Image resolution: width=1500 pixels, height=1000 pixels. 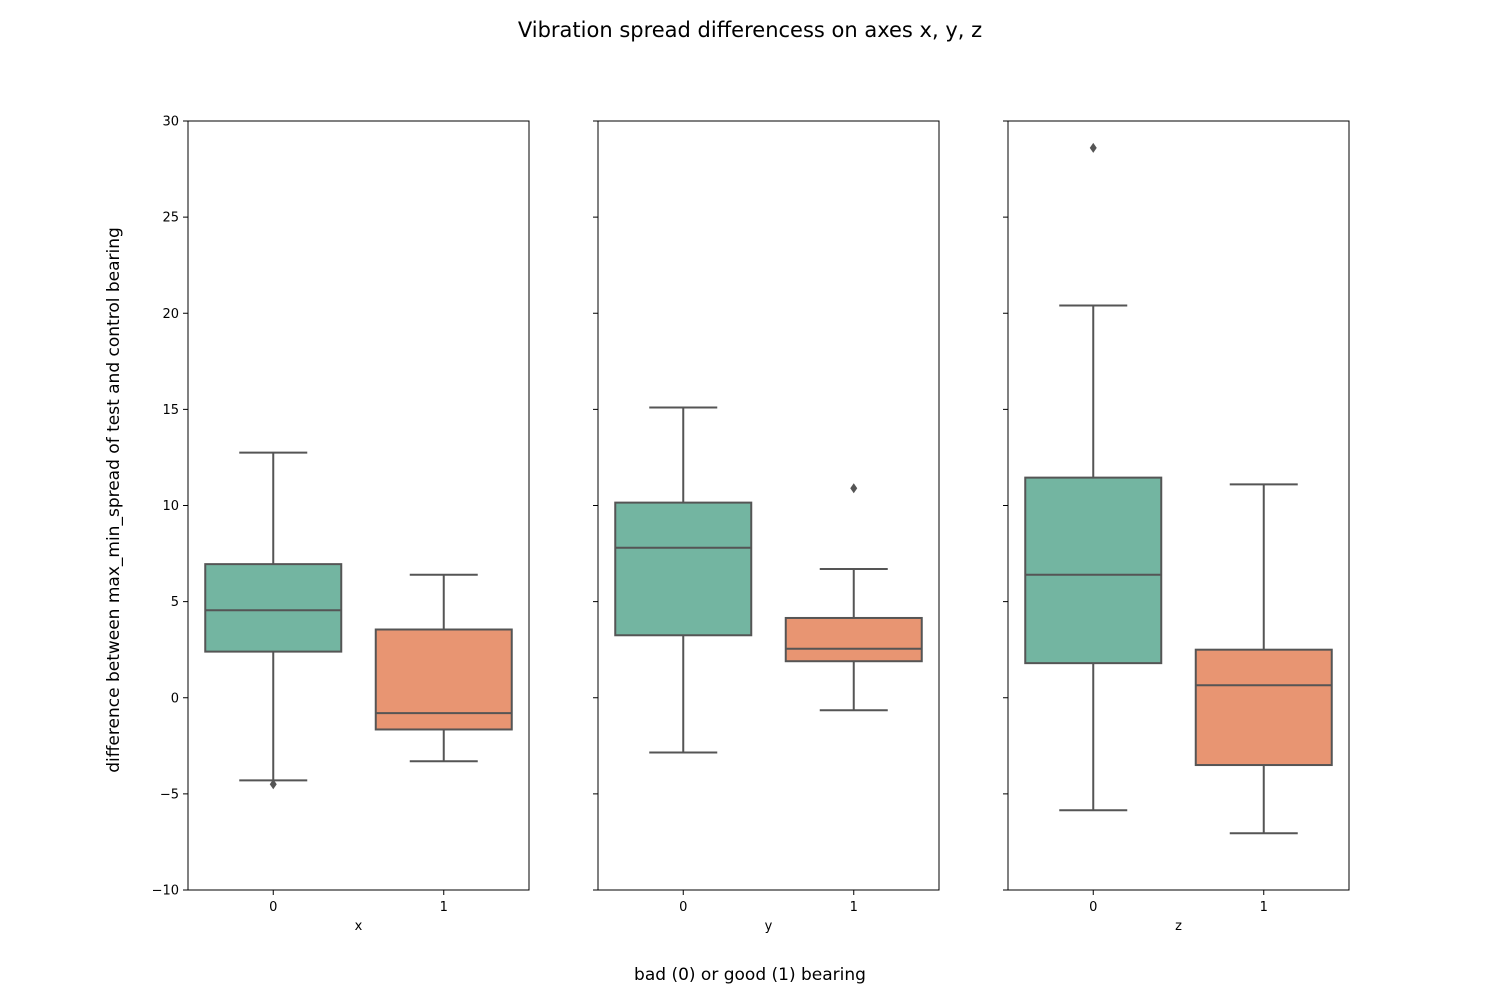 What do you see at coordinates (170, 314) in the screenshot?
I see `y-tick-label: 20` at bounding box center [170, 314].